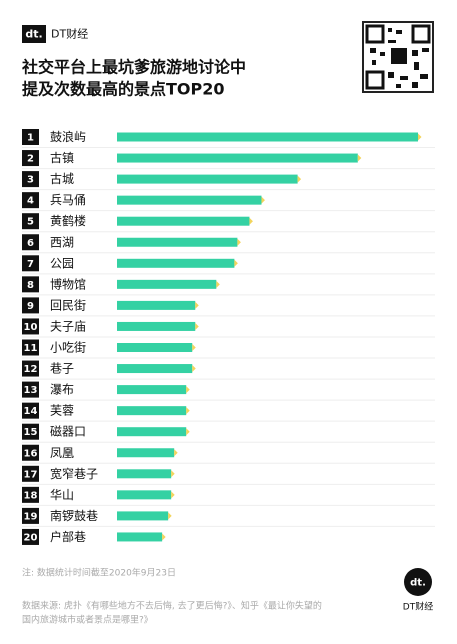 The image size is (457, 644). Describe the element at coordinates (62, 411) in the screenshot. I see `category-label: 芙蓉` at that location.